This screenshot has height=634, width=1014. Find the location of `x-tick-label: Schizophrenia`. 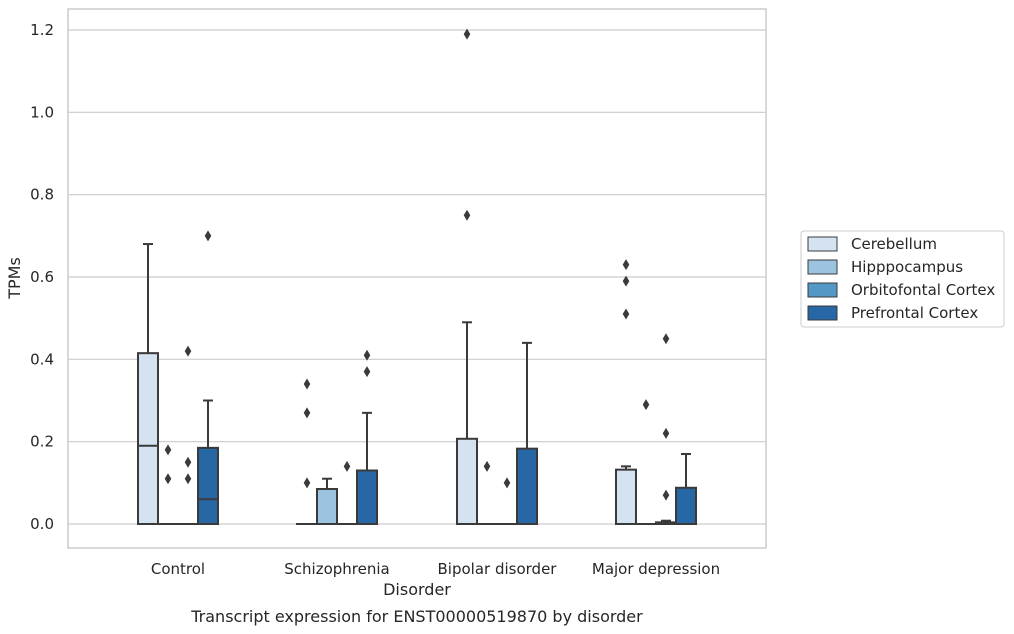

x-tick-label: Schizophrenia is located at coordinates (336, 569).